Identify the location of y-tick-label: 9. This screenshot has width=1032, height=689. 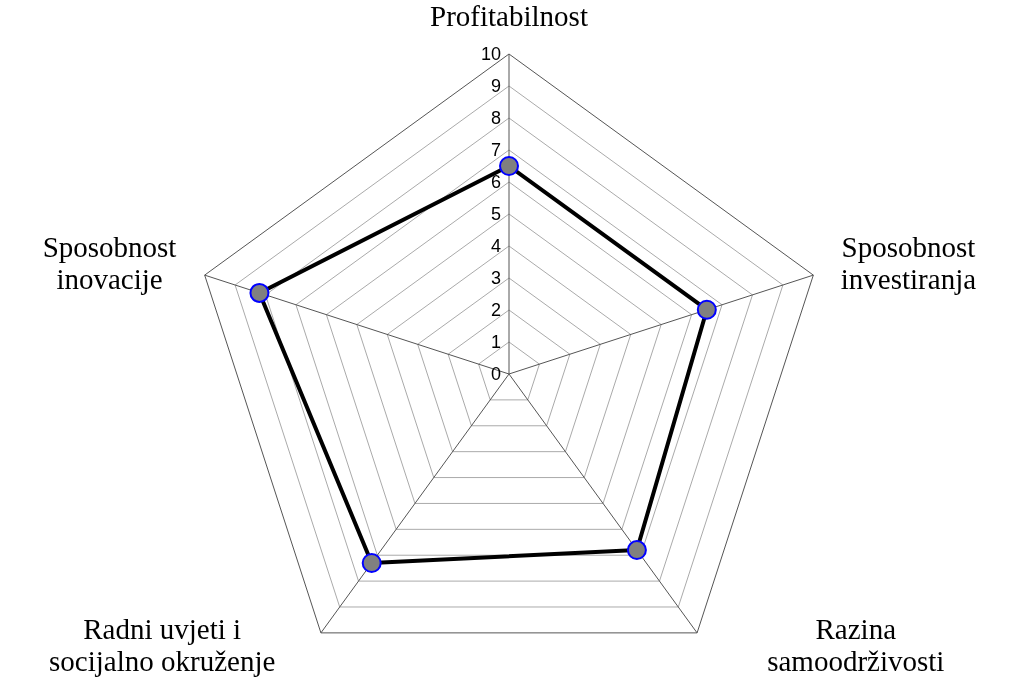
(495, 86).